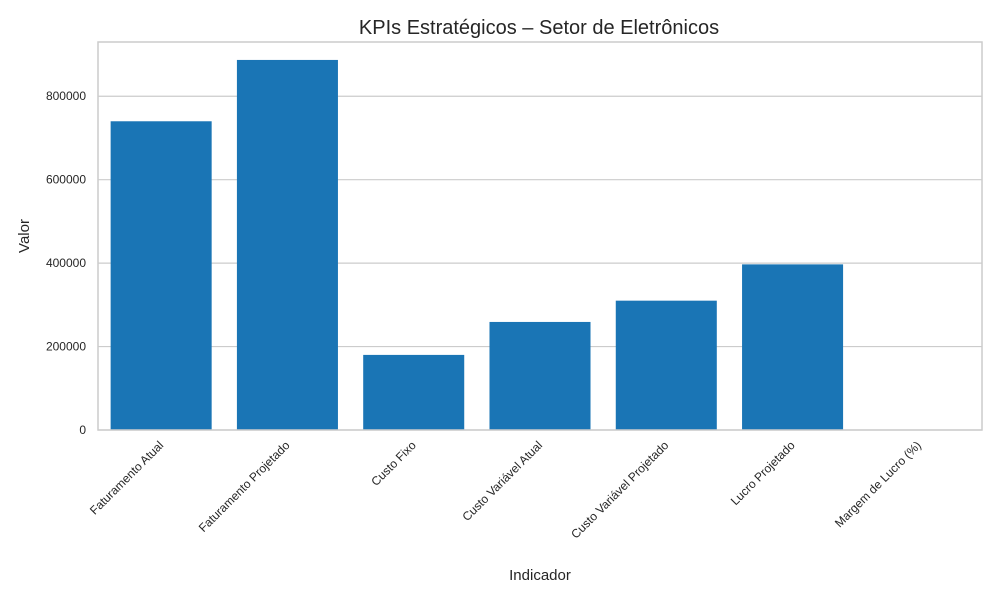 The height and width of the screenshot is (605, 1000). Describe the element at coordinates (24, 236) in the screenshot. I see `y-axis-label: Valor` at that location.